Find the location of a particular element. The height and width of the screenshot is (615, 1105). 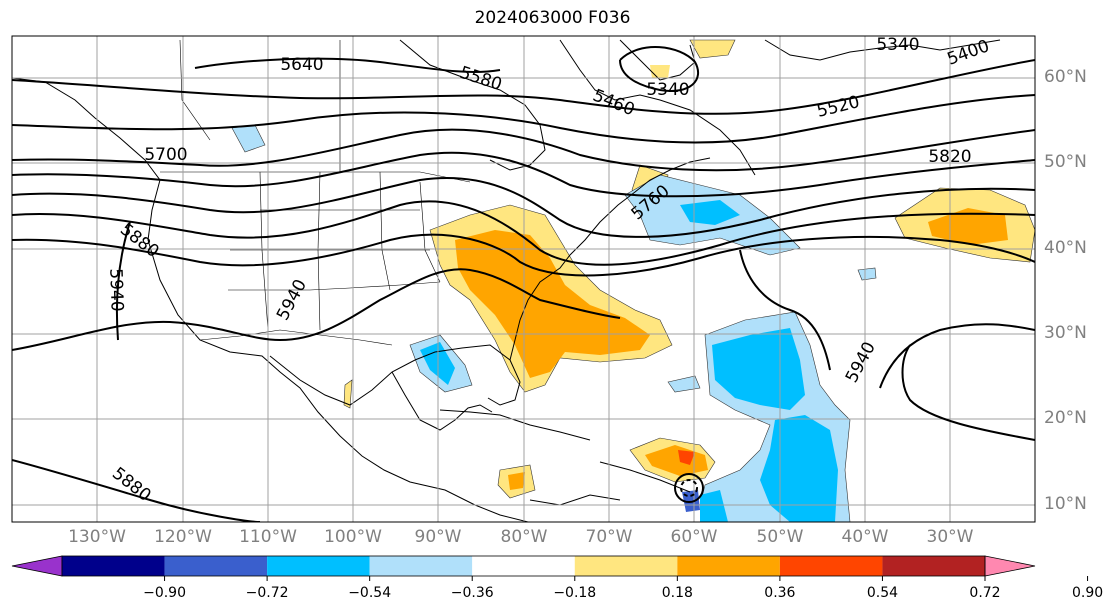

colorbar-tick-label: −0.54 is located at coordinates (370, 593).